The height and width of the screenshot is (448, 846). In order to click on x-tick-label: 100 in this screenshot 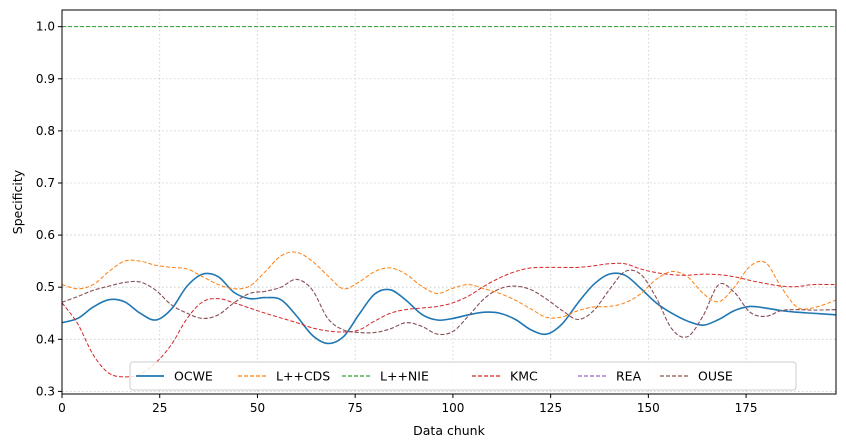, I will do `click(452, 408)`.